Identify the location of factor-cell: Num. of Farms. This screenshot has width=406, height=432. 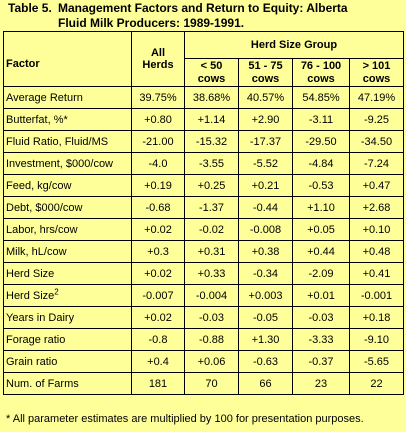
(67, 383).